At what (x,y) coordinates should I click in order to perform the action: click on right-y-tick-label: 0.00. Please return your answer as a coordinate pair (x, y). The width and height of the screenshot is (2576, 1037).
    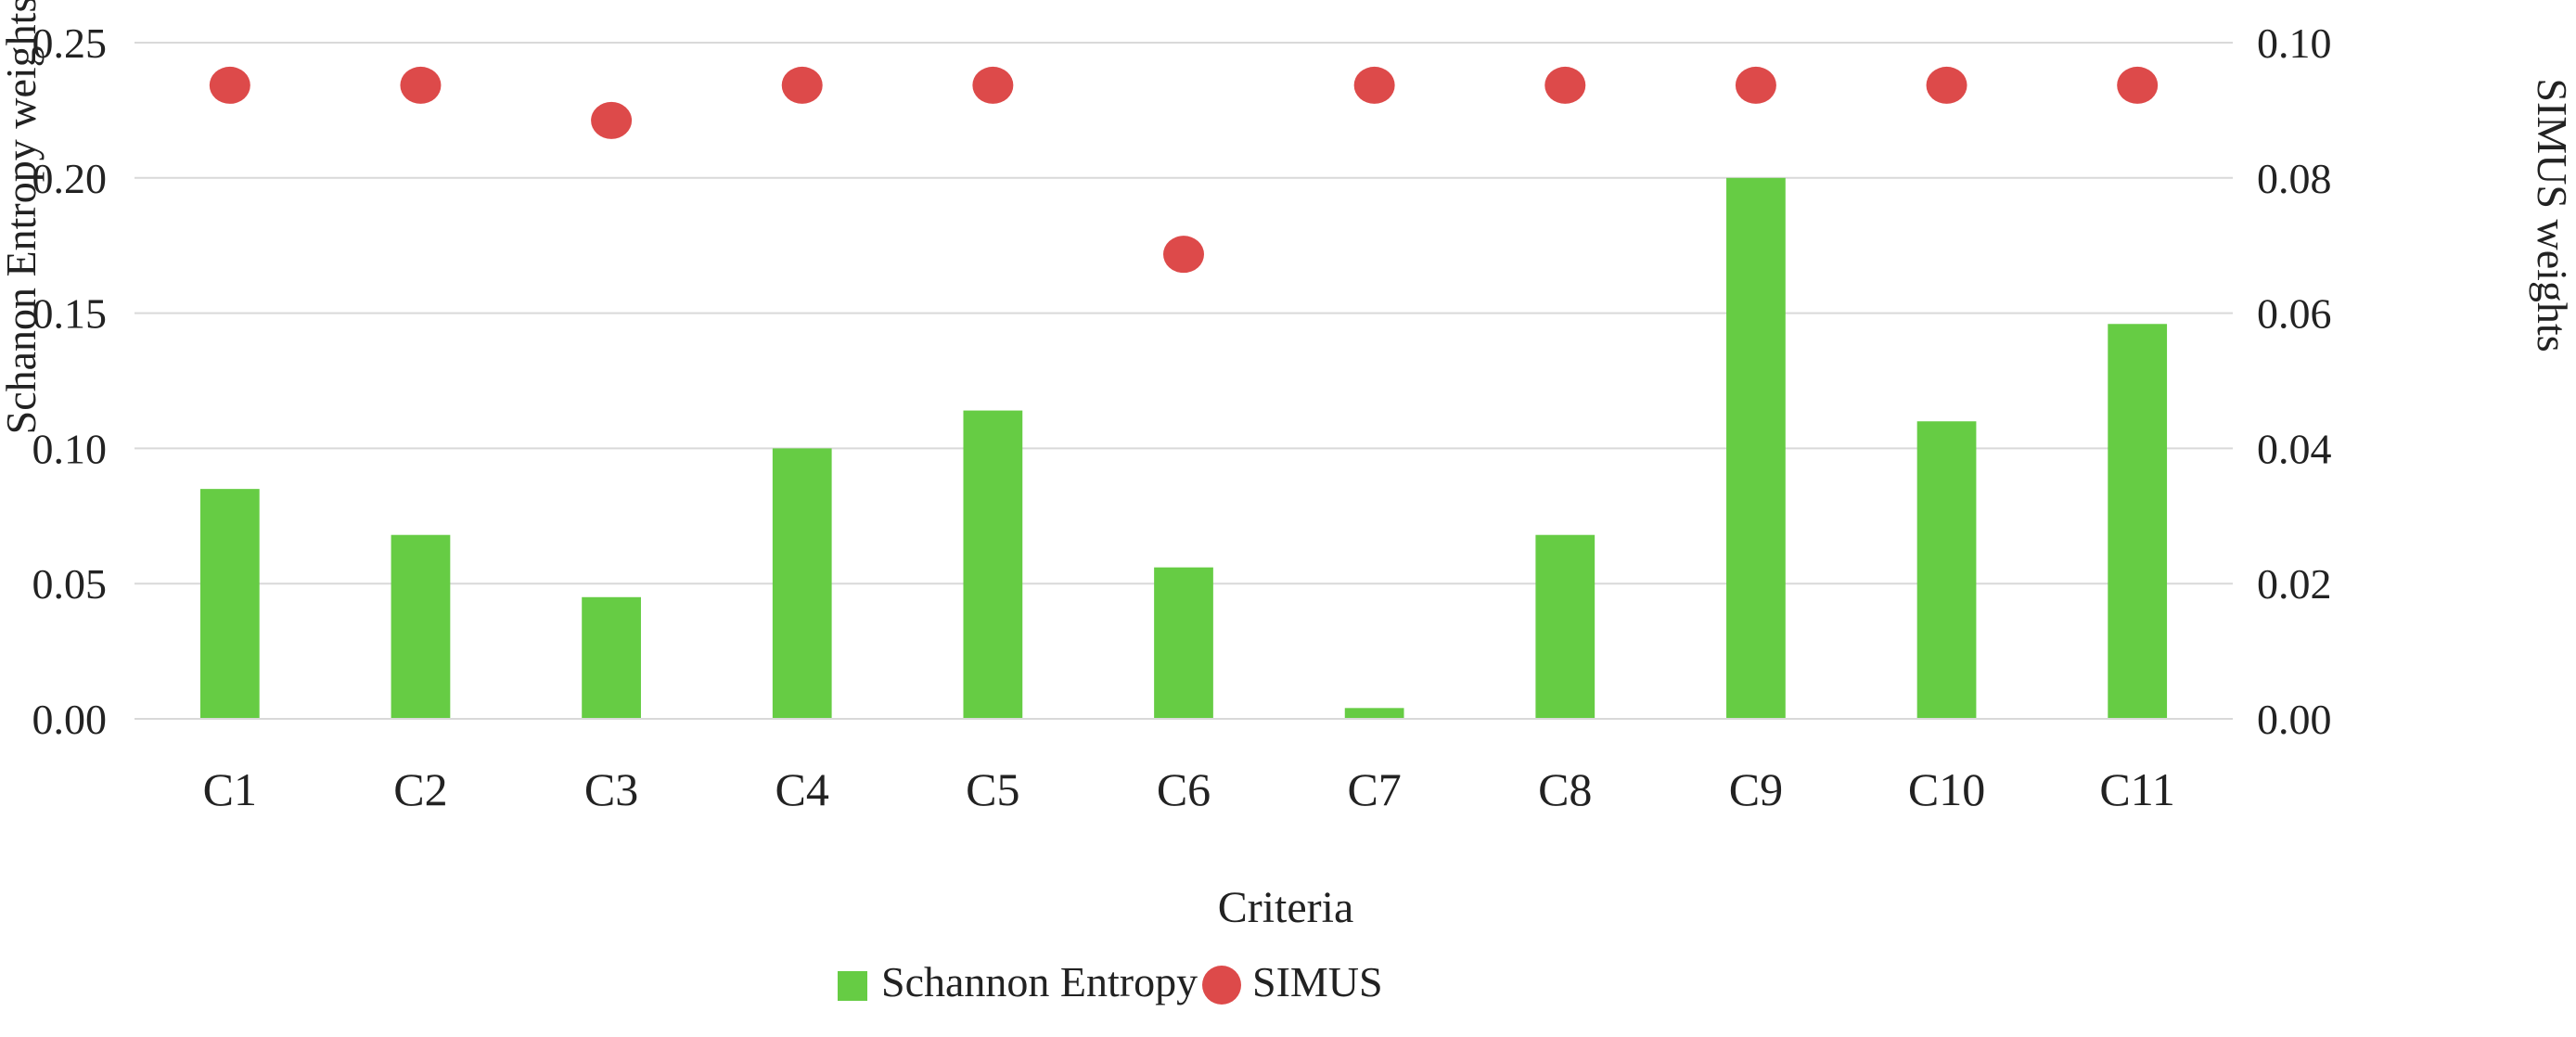
    Looking at the image, I should click on (2294, 719).